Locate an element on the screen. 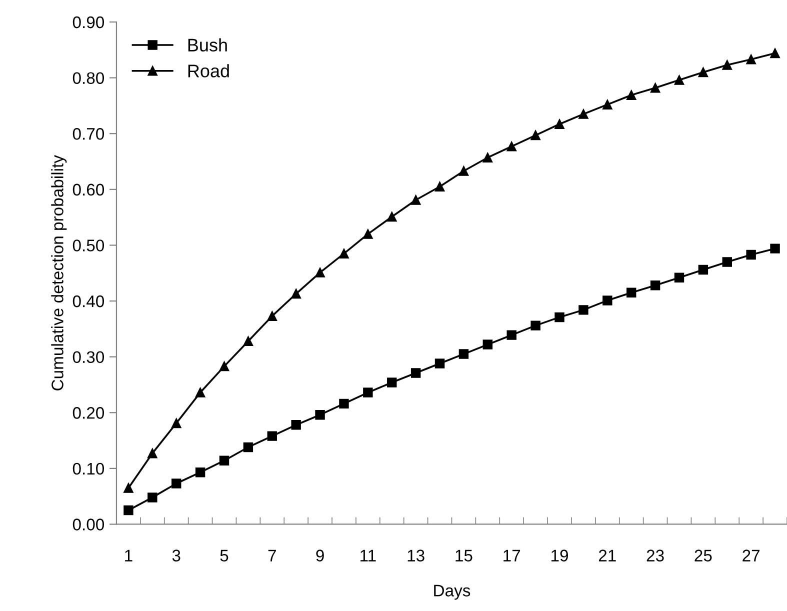 This screenshot has width=787, height=611. x-tick-label: 5 is located at coordinates (224, 556).